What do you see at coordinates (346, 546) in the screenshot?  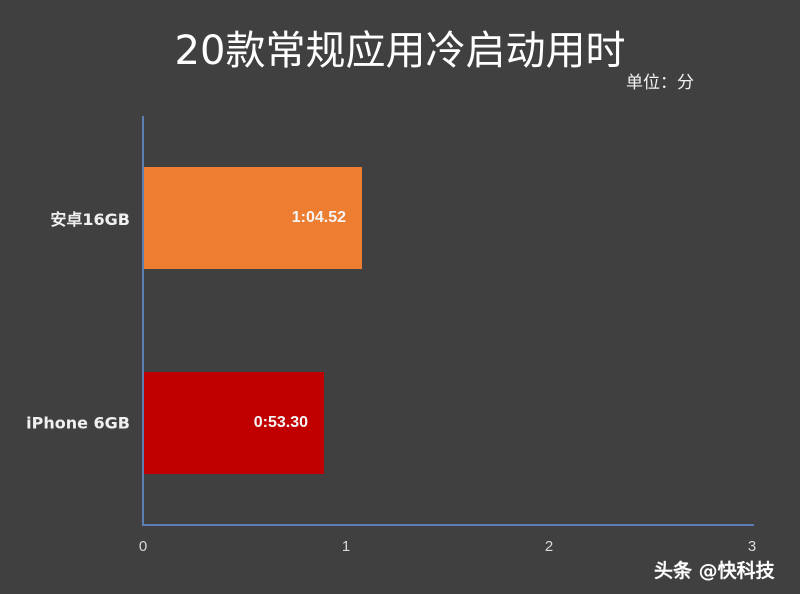 I see `x-tick-1: 1` at bounding box center [346, 546].